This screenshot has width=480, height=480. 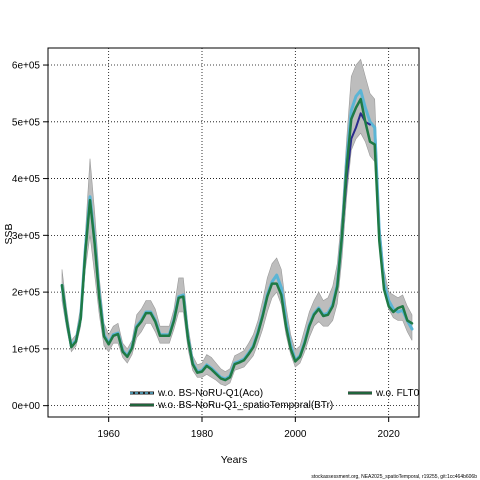 What do you see at coordinates (234, 460) in the screenshot?
I see `x-axis-title: Years` at bounding box center [234, 460].